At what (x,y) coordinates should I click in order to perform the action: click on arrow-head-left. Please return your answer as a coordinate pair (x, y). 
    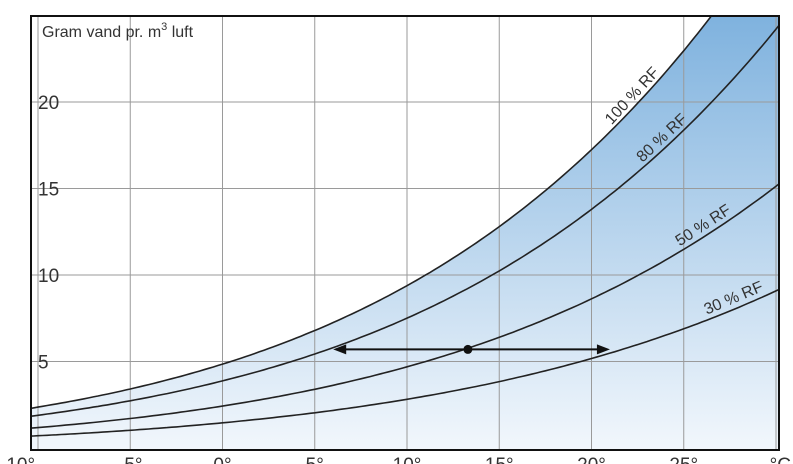
    Looking at the image, I should click on (340, 349).